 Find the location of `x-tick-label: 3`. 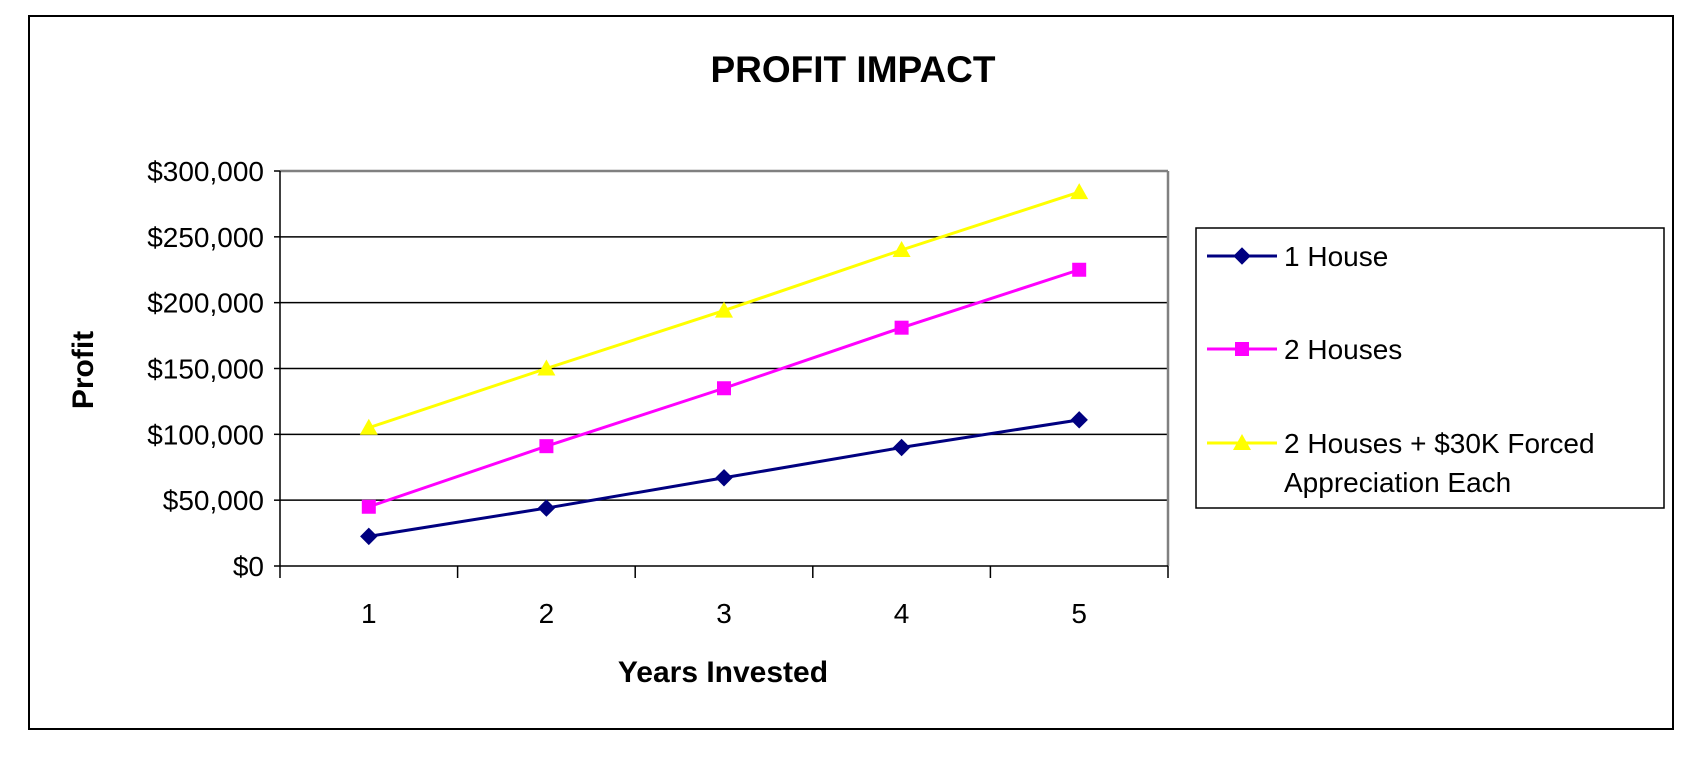

x-tick-label: 3 is located at coordinates (724, 613).